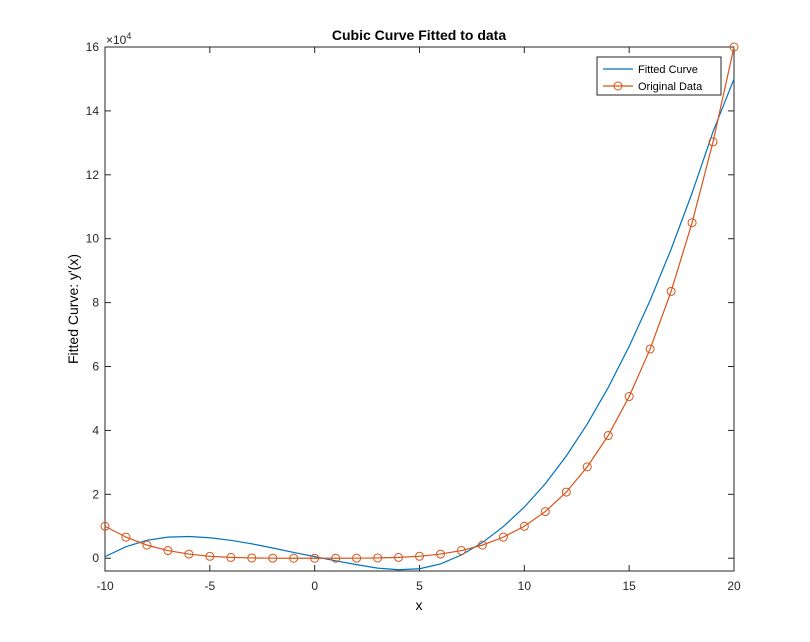  Describe the element at coordinates (95, 558) in the screenshot. I see `y-tick-label: 0` at that location.